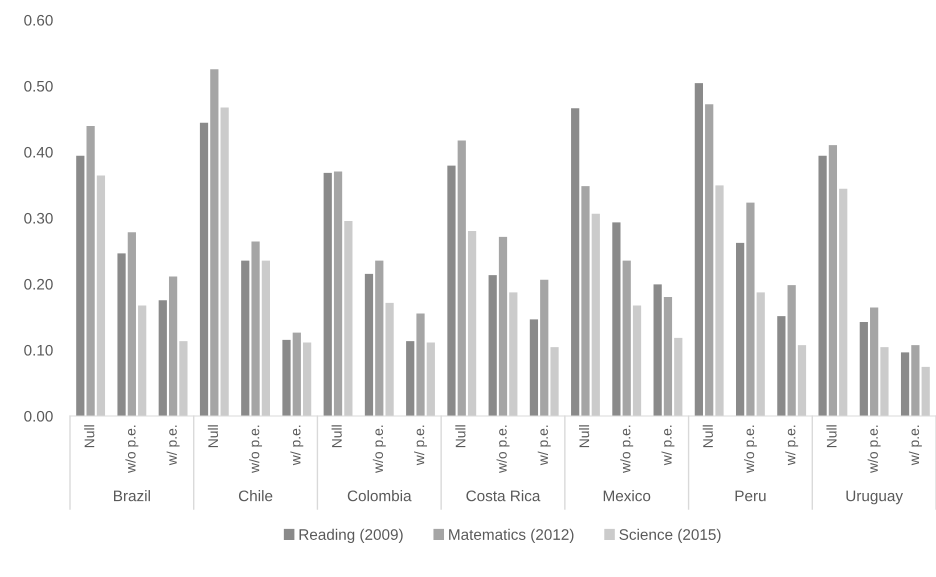 Image resolution: width=936 pixels, height=577 pixels. Describe the element at coordinates (38, 86) in the screenshot. I see `y-tick-label: 0.50` at that location.